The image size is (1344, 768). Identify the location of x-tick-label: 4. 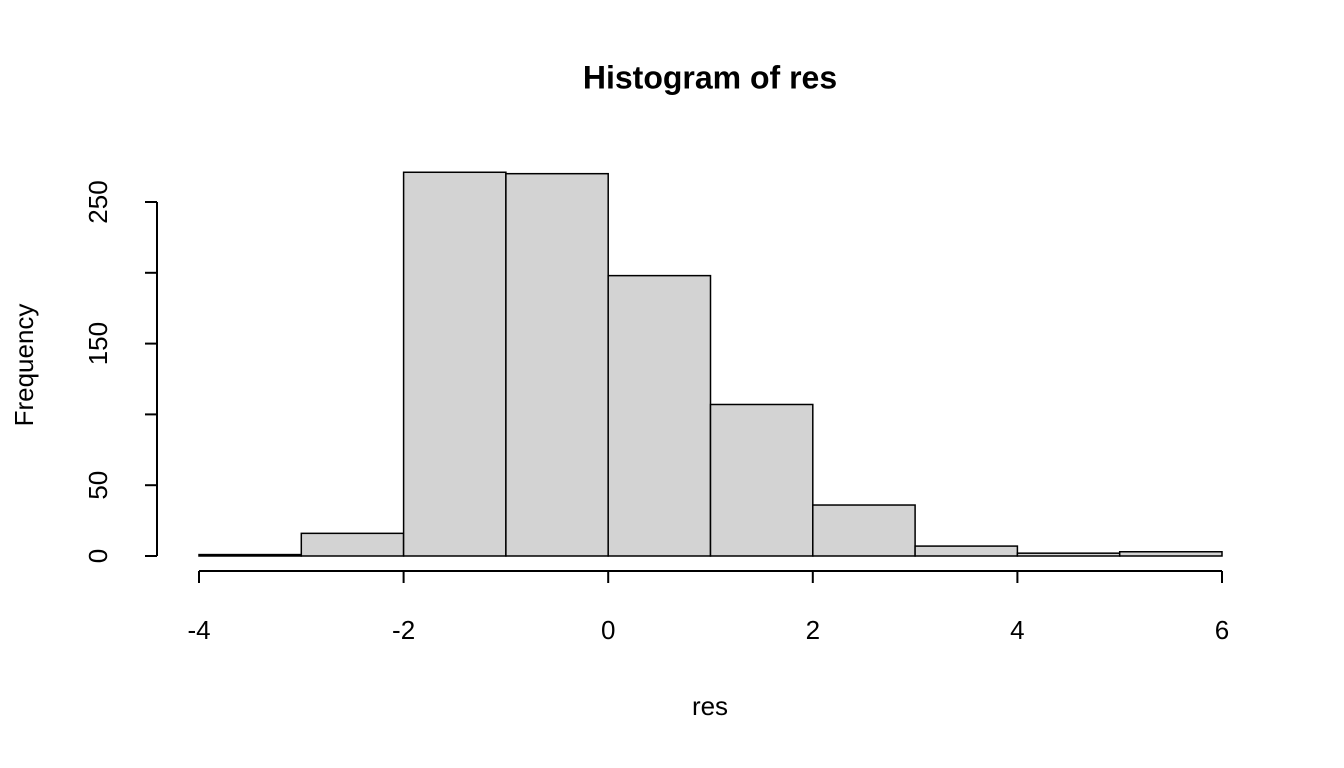
(1017, 630).